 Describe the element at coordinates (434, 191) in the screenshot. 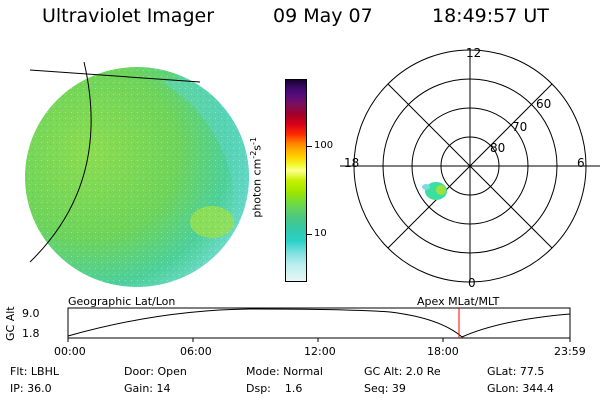

I see `auroral-oval-spot` at that location.